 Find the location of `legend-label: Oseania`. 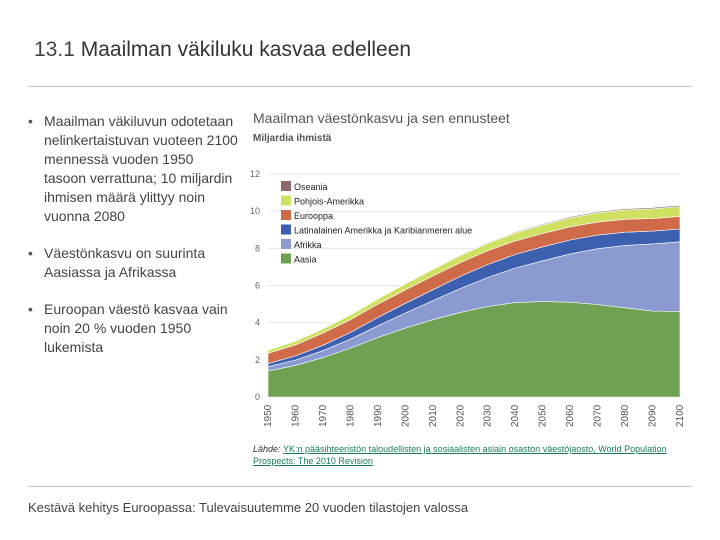

legend-label: Oseania is located at coordinates (311, 187).